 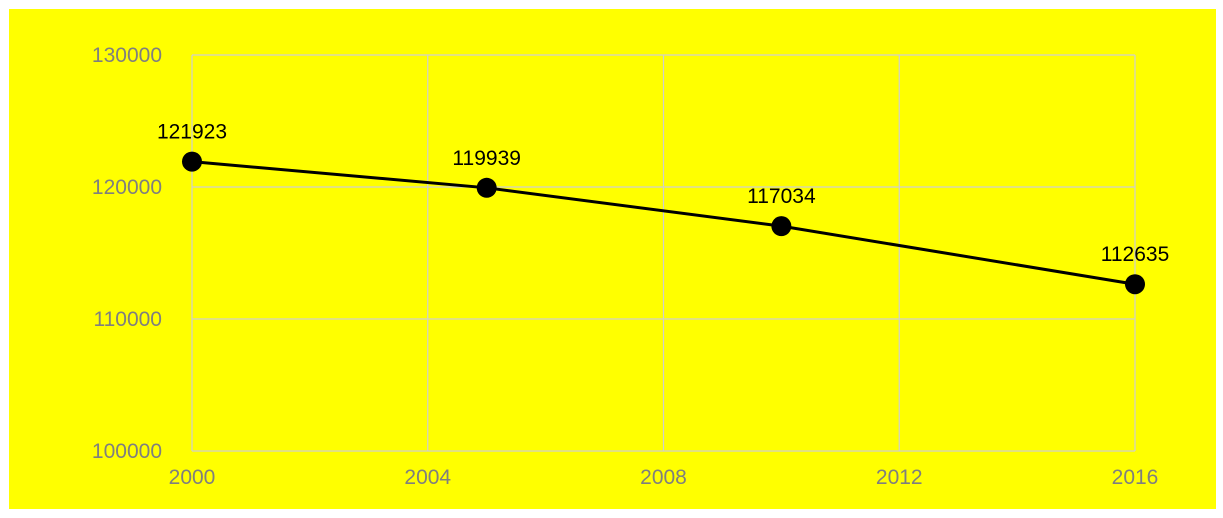 I want to click on x-tick-label-2012: 2012, so click(x=899, y=477).